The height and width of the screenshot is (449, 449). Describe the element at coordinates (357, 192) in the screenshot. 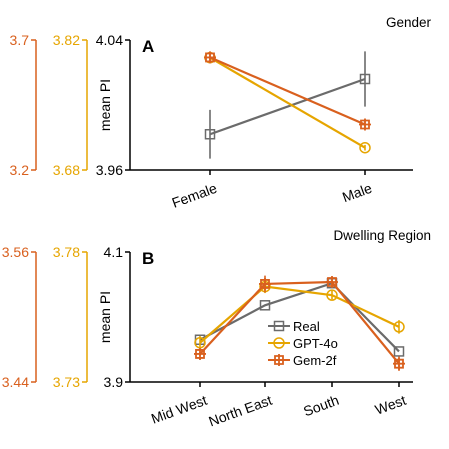

I see `x-tick-label: Male` at that location.